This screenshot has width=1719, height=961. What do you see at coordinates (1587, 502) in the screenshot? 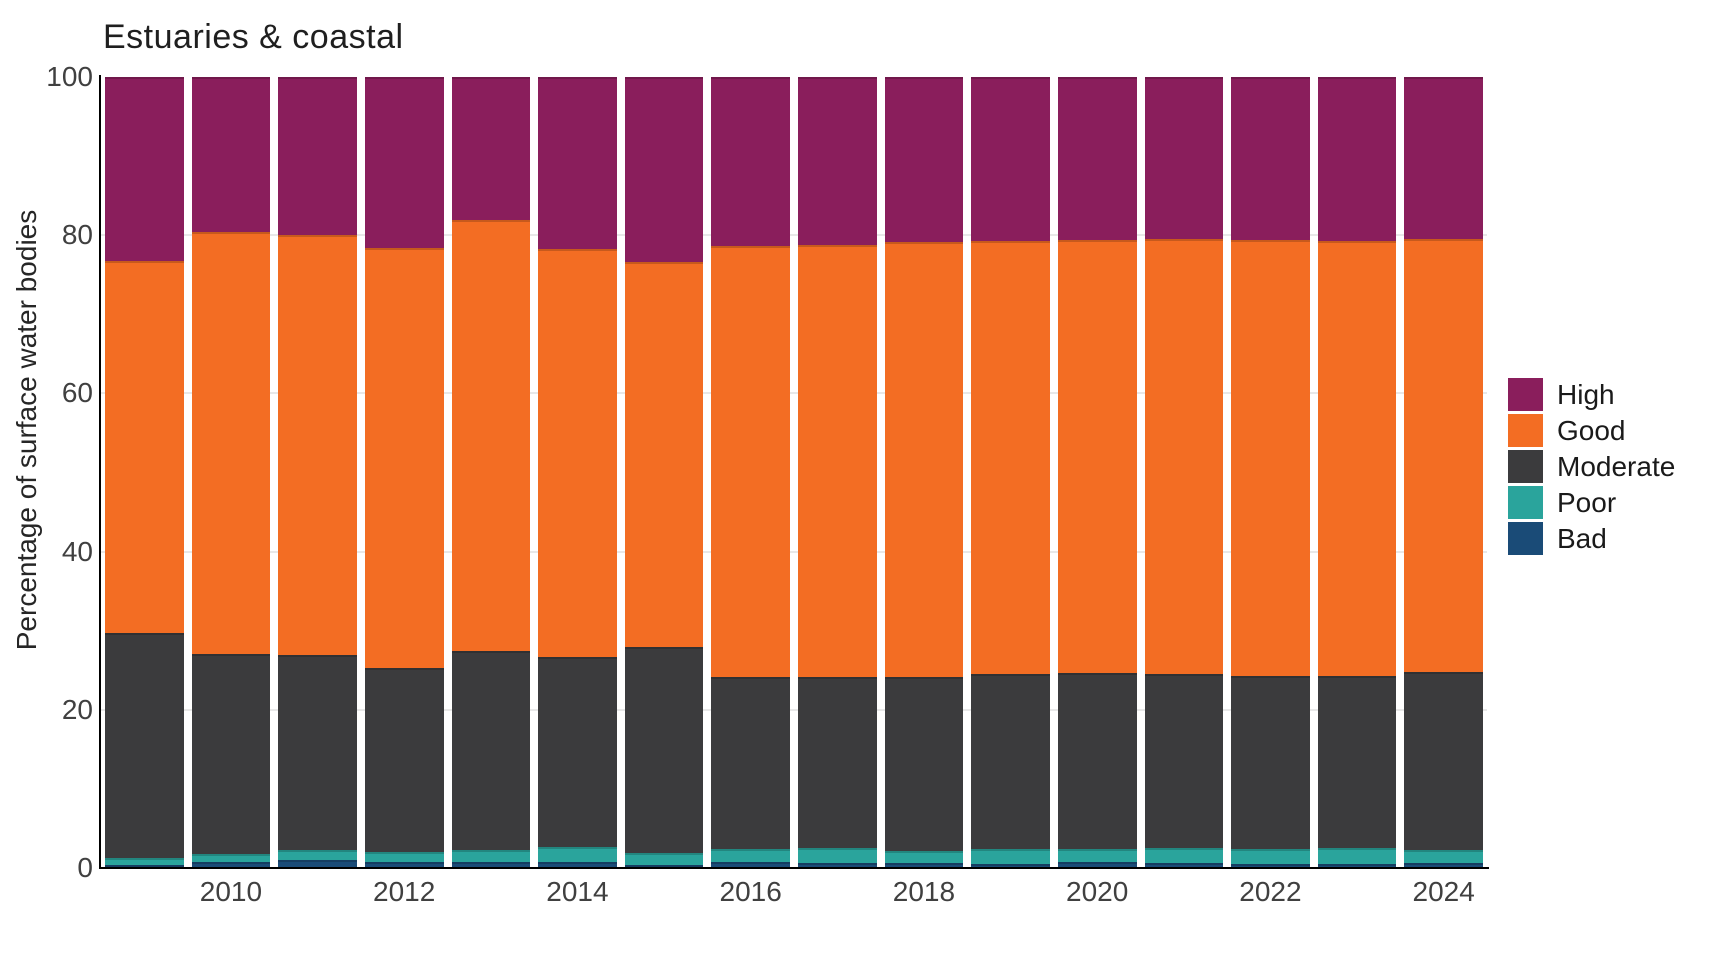
I see `legend-label: Poor` at bounding box center [1587, 502].